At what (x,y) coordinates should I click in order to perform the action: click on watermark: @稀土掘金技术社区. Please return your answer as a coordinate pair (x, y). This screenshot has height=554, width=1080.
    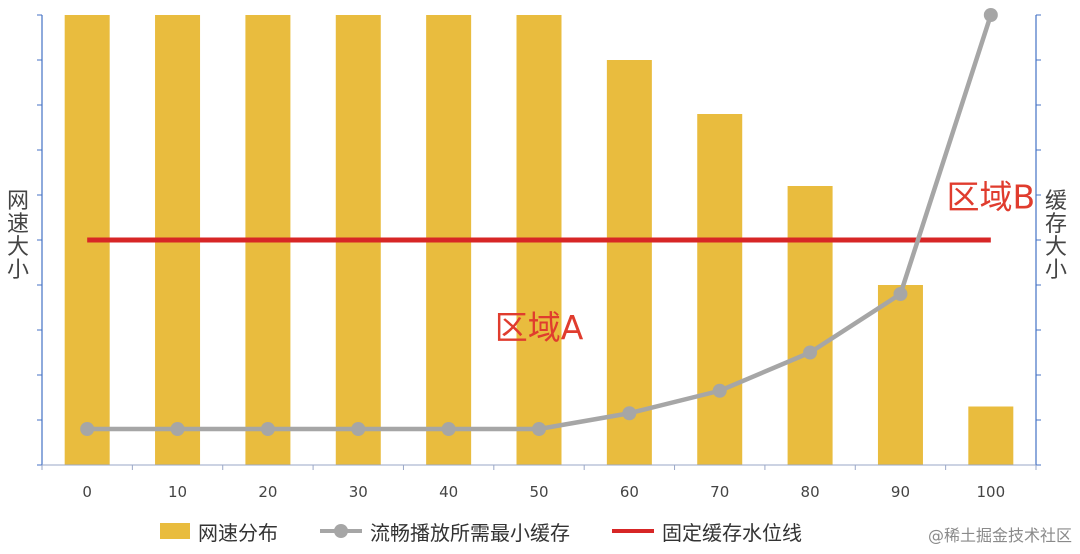
    Looking at the image, I should click on (999, 535).